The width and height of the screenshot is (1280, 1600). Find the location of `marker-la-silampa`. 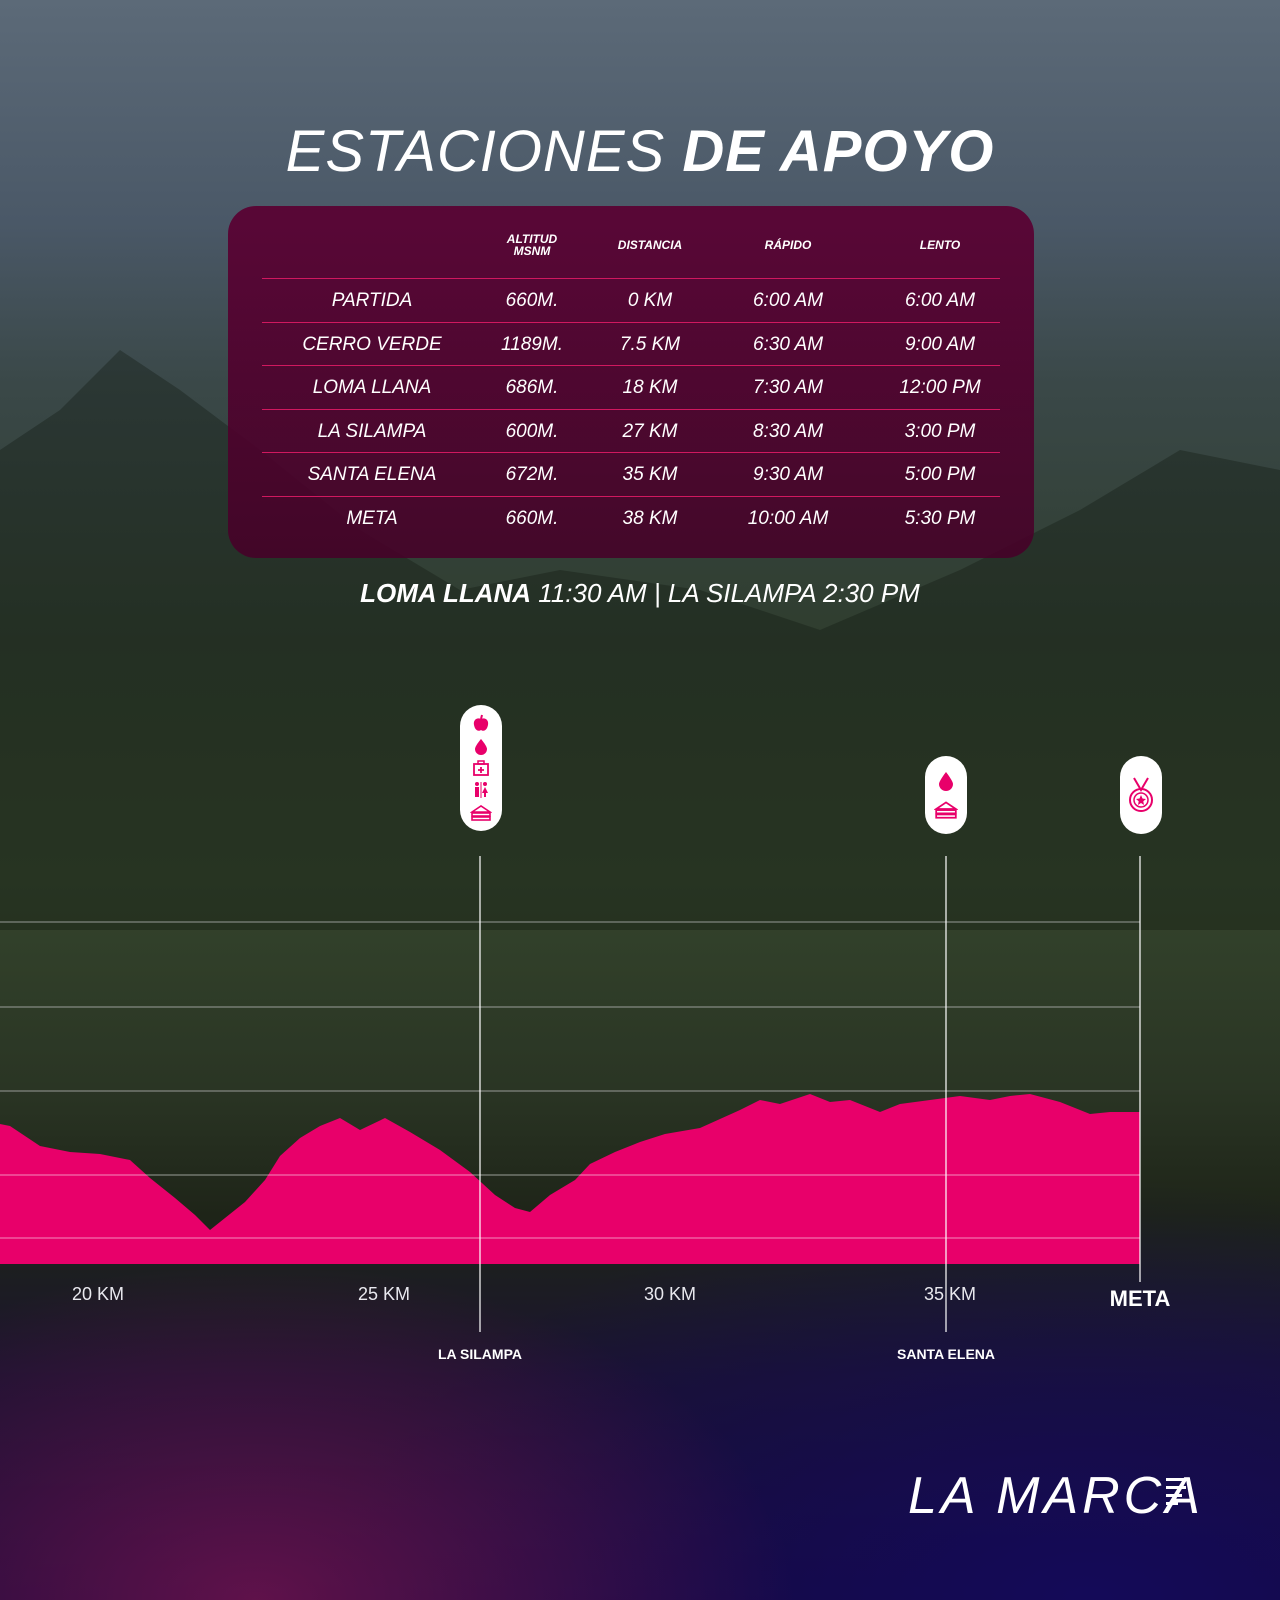

marker-la-silampa is located at coordinates (481, 768).